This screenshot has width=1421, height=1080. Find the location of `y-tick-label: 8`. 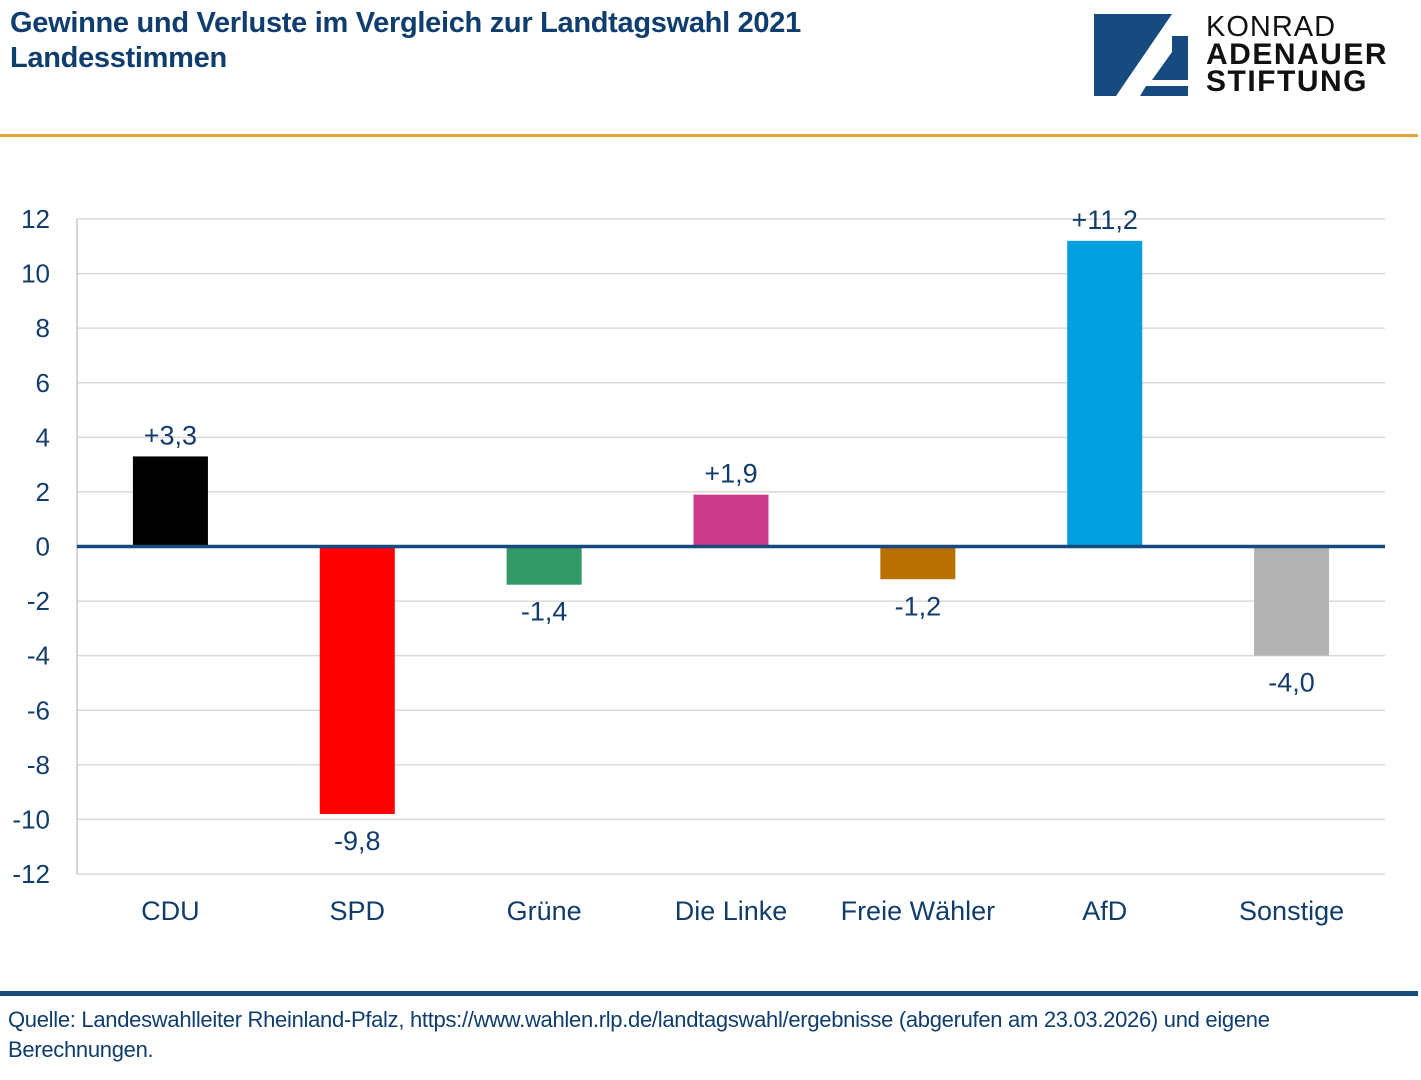

y-tick-label: 8 is located at coordinates (43, 328).